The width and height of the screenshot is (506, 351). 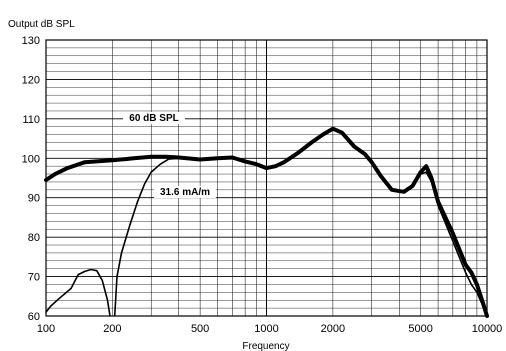 I want to click on x-tick-label: 2000, so click(x=333, y=329).